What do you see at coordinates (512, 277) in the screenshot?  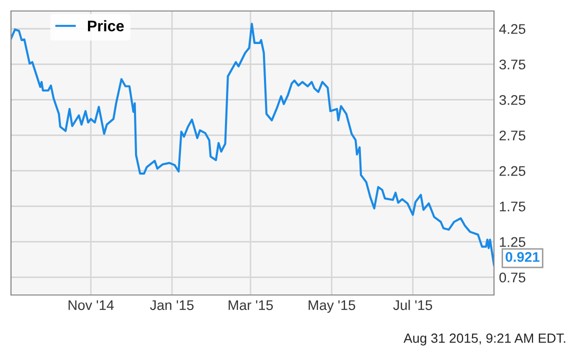 I see `y-tick-label: 0.75` at bounding box center [512, 277].